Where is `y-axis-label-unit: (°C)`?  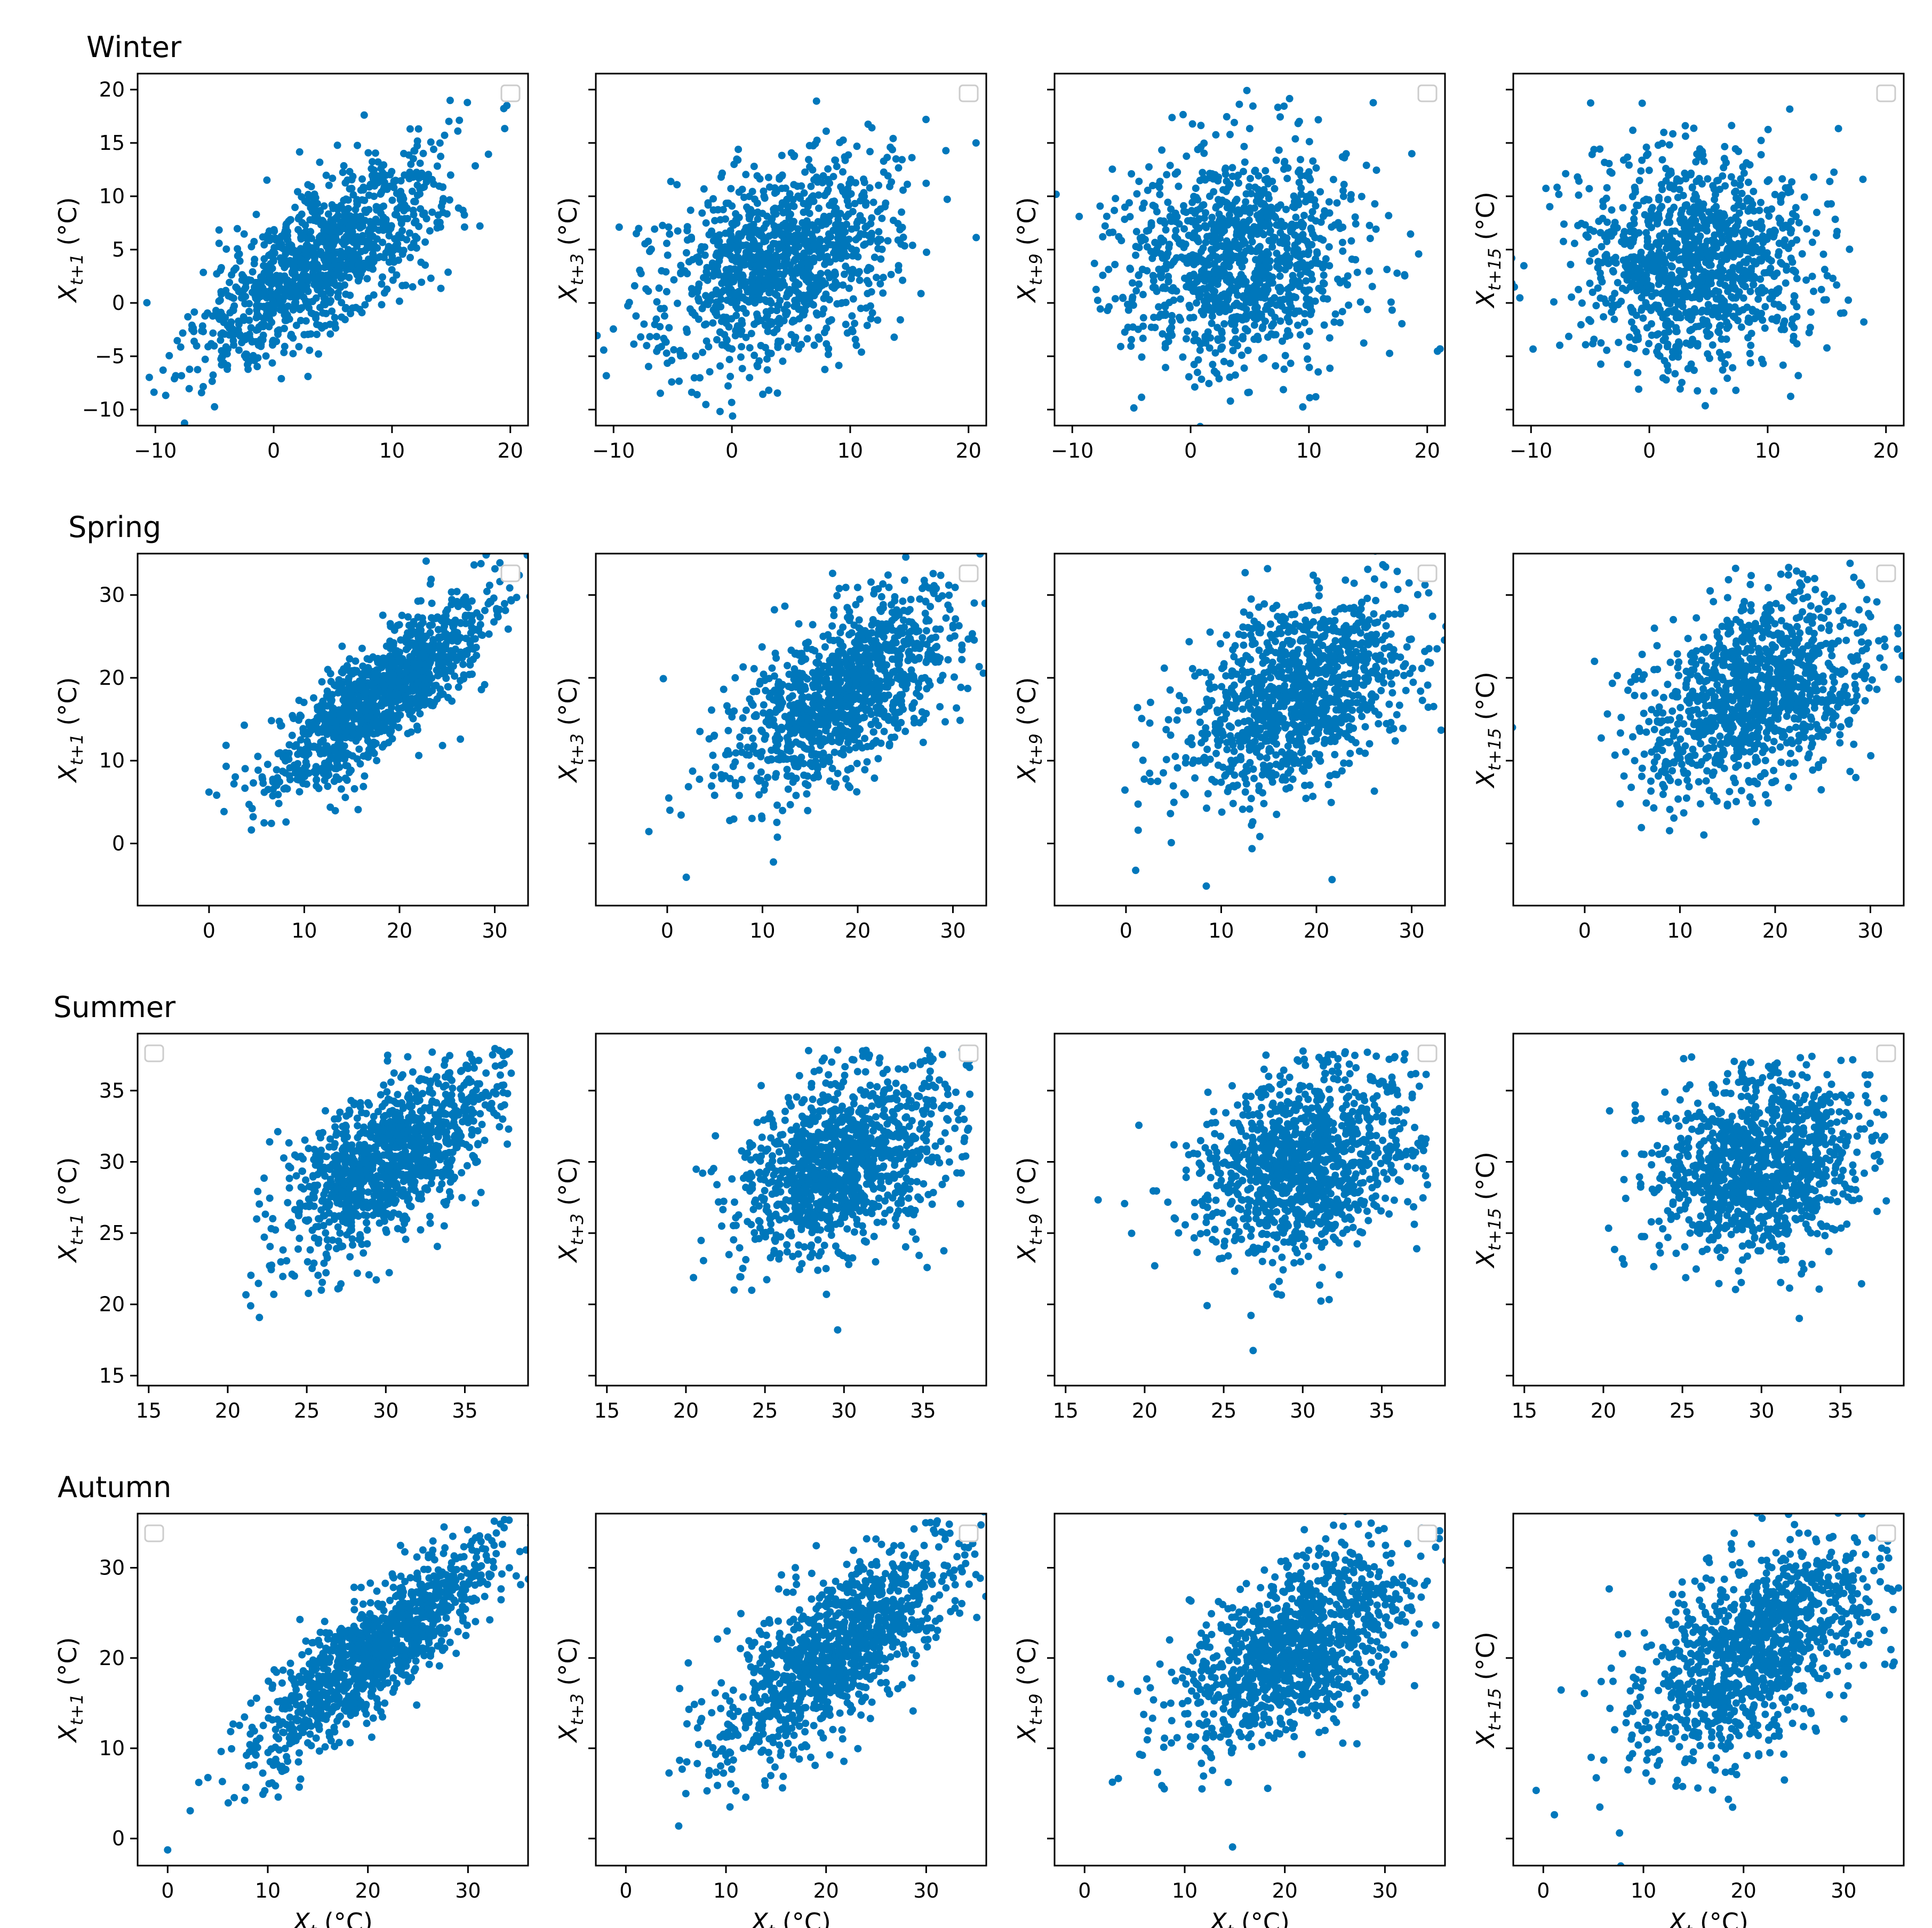
y-axis-label-unit: (°C) is located at coordinates (1485, 219).